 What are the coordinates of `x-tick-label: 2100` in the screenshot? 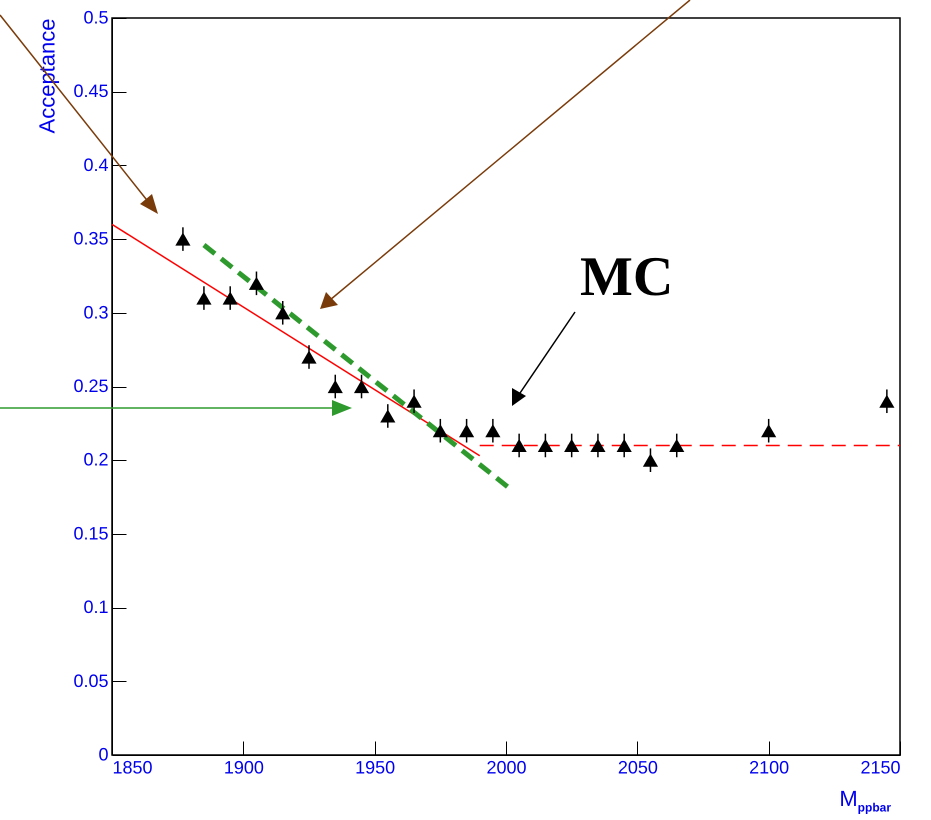 It's located at (769, 768).